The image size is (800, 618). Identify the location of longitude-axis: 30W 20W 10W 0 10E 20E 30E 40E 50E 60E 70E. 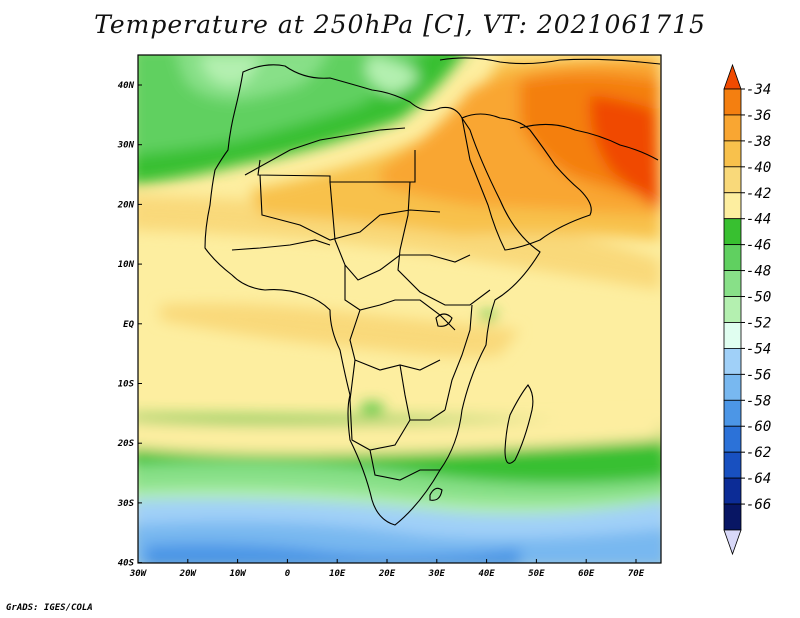
(387, 569).